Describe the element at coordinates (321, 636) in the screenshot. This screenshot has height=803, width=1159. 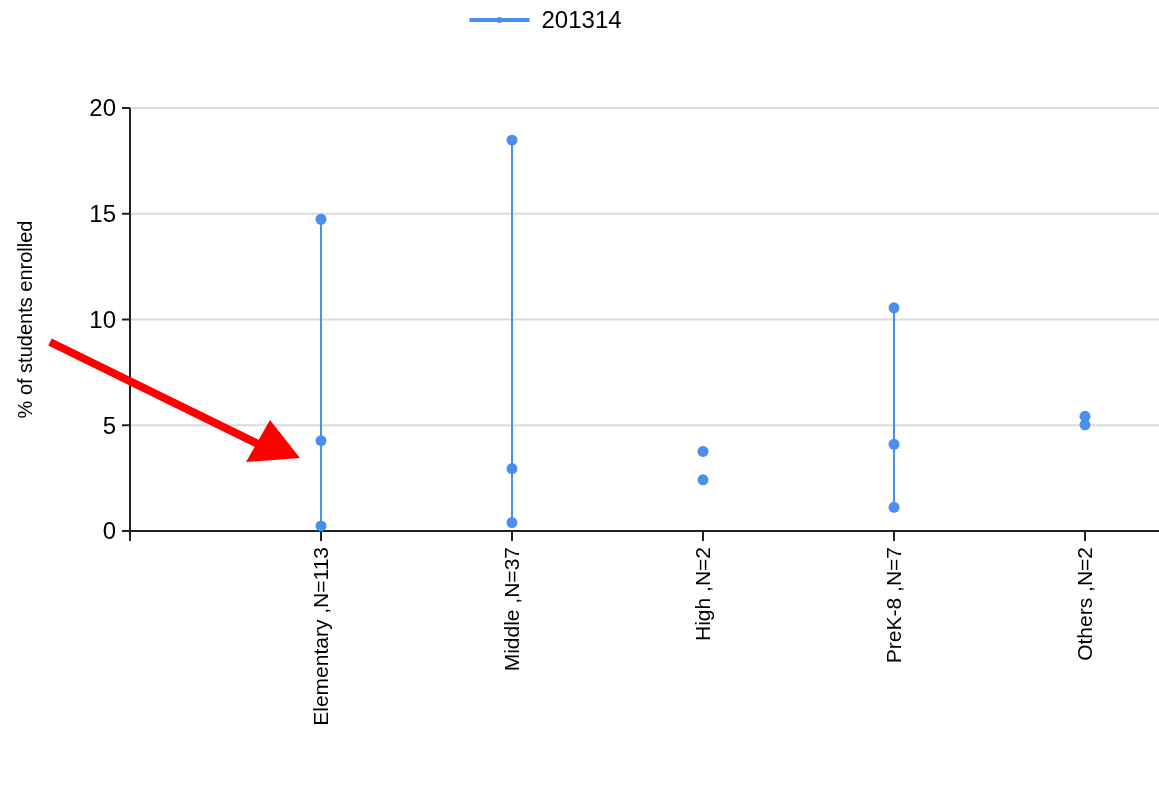
I see `x-tick-label: Elementary ,N=113` at that location.